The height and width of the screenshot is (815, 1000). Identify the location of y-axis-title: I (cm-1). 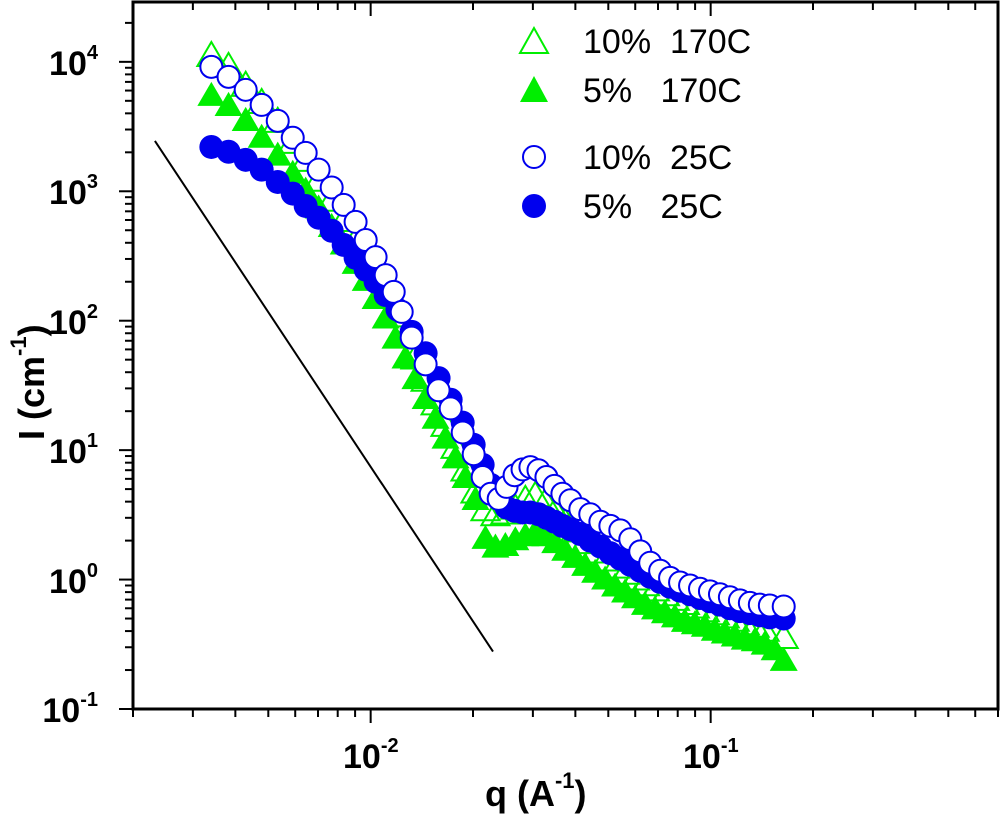
(29, 382).